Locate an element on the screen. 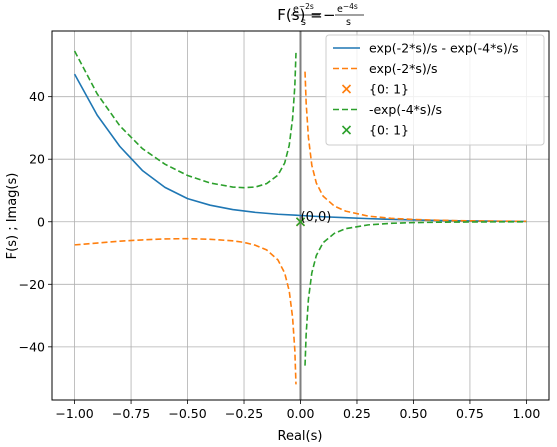  y-tick-label: 20 is located at coordinates (37, 159).